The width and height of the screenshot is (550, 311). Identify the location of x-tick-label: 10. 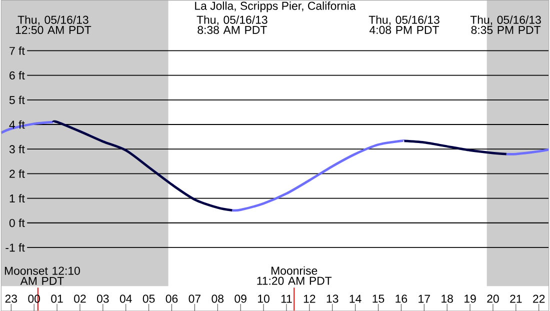
(264, 298).